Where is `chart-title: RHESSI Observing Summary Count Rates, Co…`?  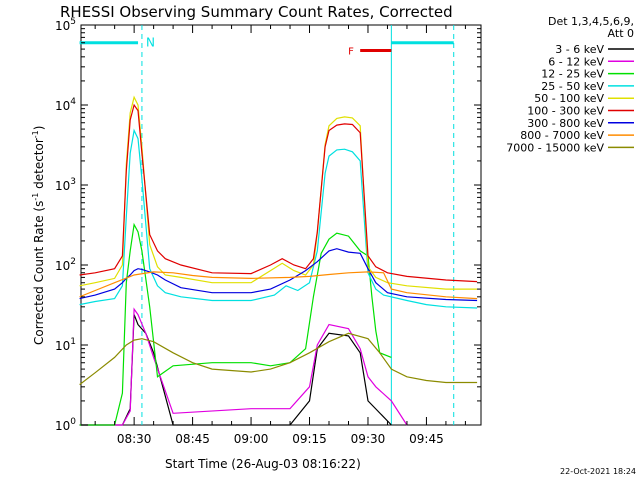
chart-title: RHESSI Observing Summary Count Rates, Co… is located at coordinates (256, 12).